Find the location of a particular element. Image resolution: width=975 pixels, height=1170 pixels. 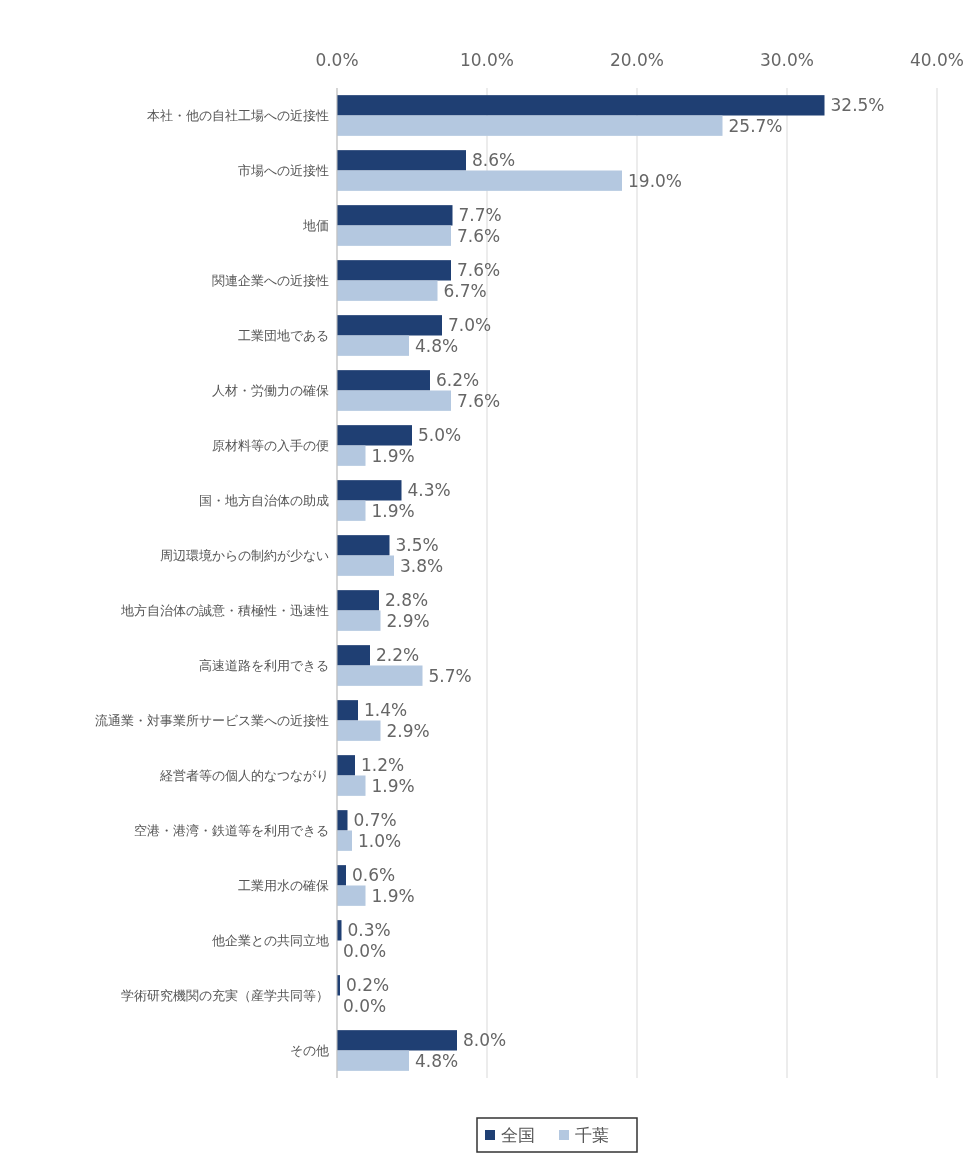

data-label: 1.2% is located at coordinates (383, 765).